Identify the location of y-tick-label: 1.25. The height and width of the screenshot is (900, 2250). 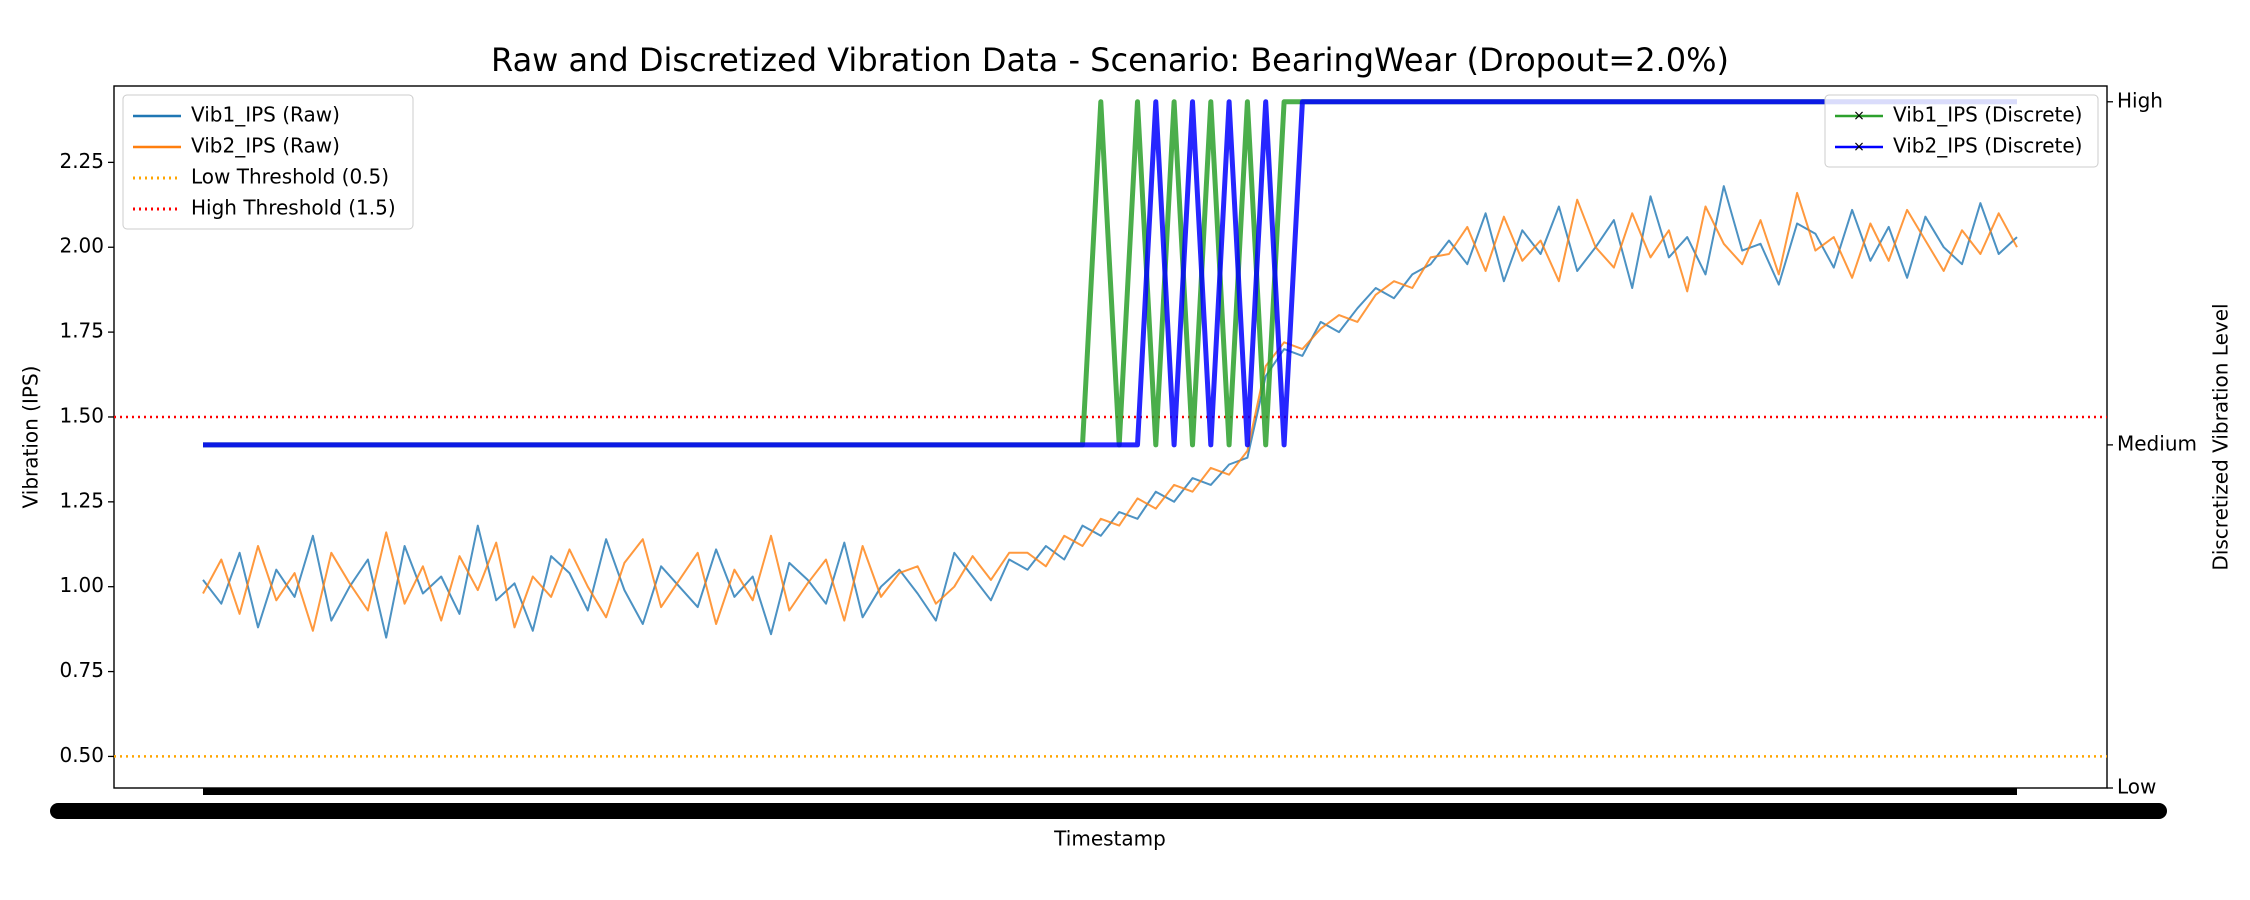
(81, 500).